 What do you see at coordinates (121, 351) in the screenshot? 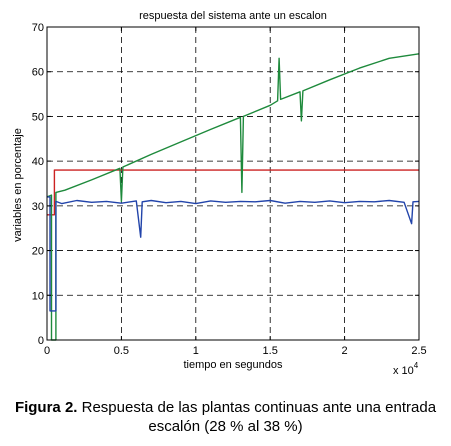
I see `x-tick-label: 0.5` at bounding box center [121, 351].